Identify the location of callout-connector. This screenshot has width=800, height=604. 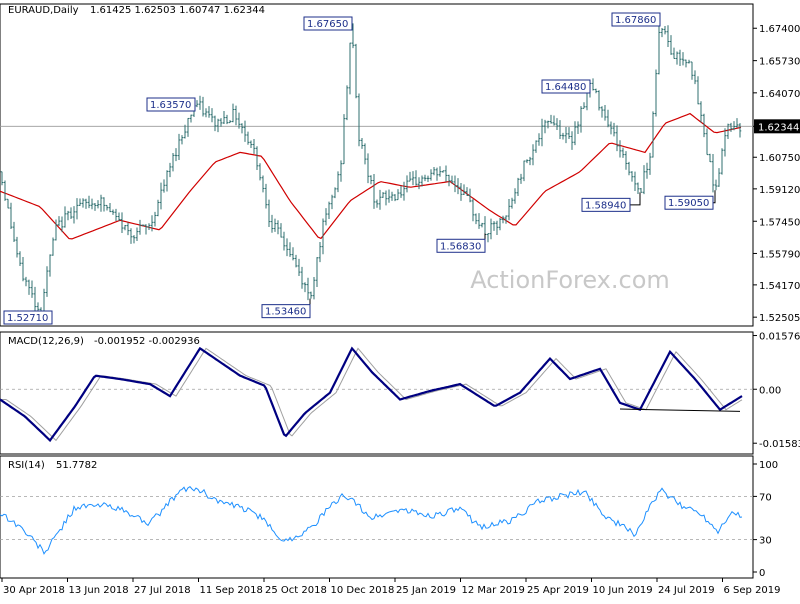
(714, 197).